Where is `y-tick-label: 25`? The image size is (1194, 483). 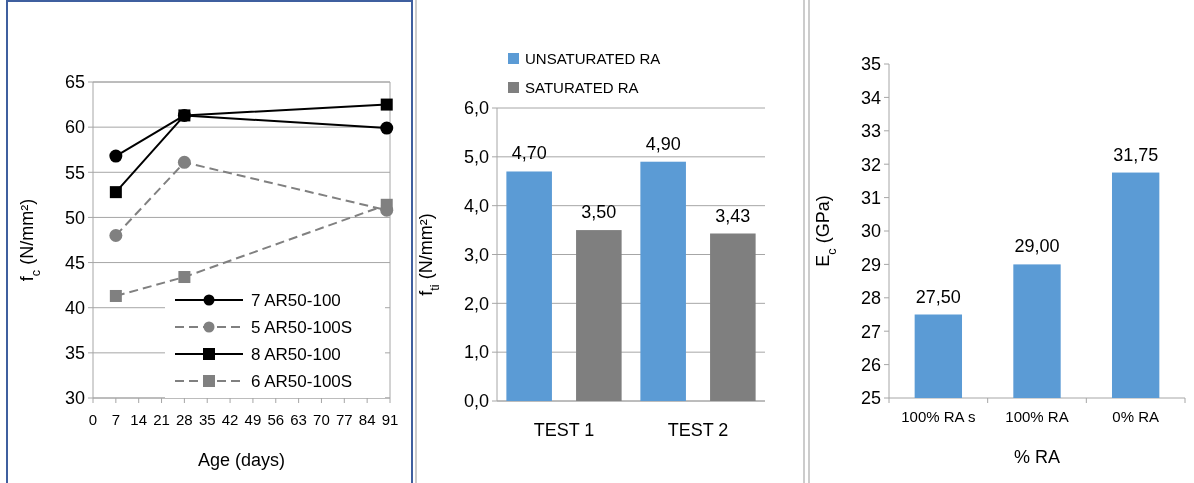
y-tick-label: 25 is located at coordinates (870, 398).